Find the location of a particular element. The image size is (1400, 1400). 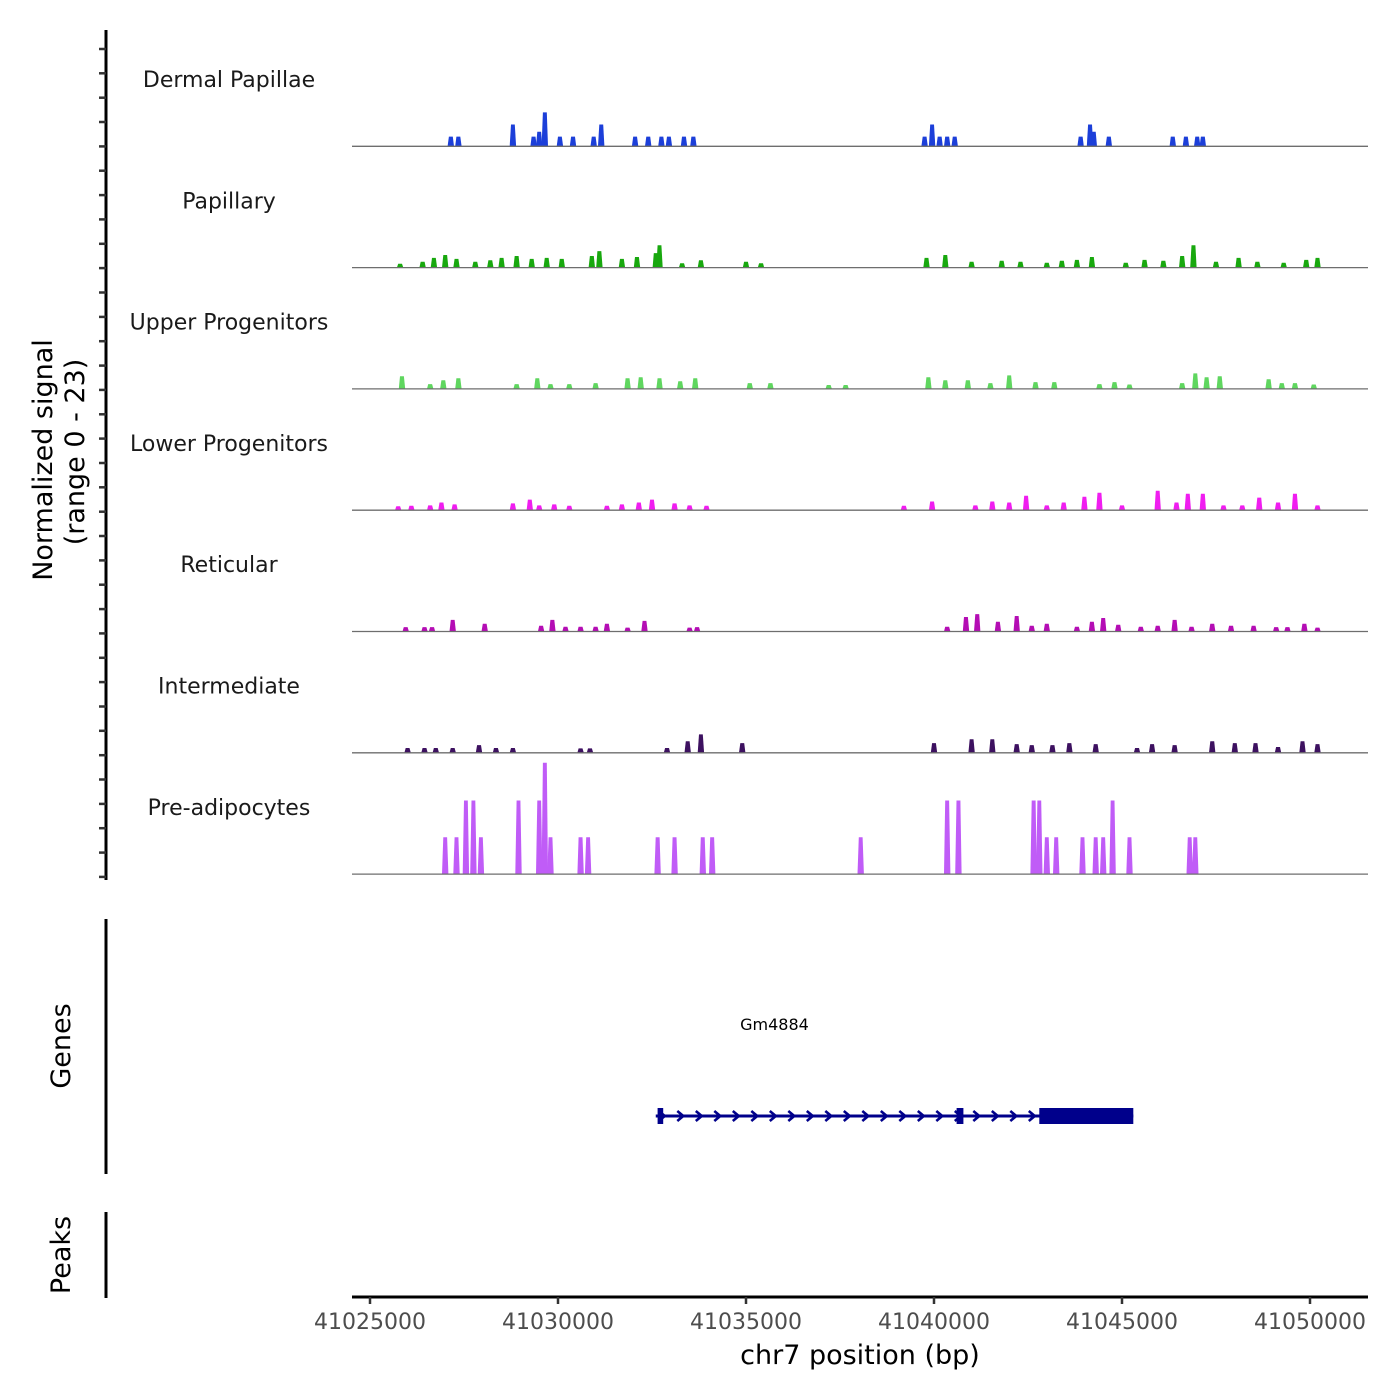

gene-label: Gm4884 is located at coordinates (774, 1024).